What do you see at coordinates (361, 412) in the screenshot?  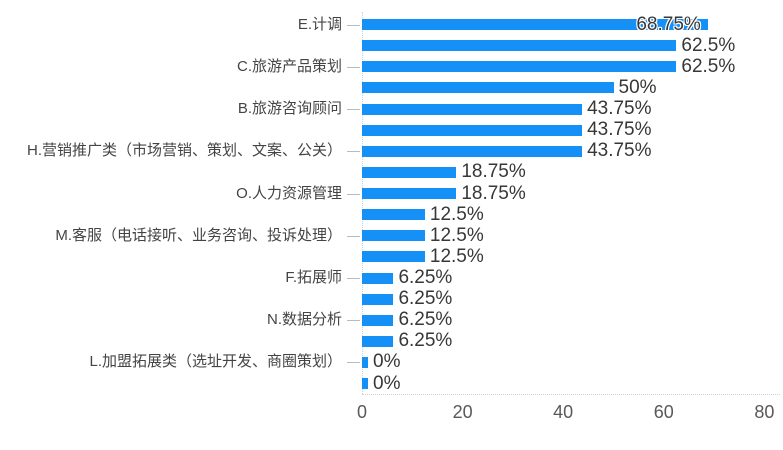 I see `x-axis-tick-label: 0` at bounding box center [361, 412].